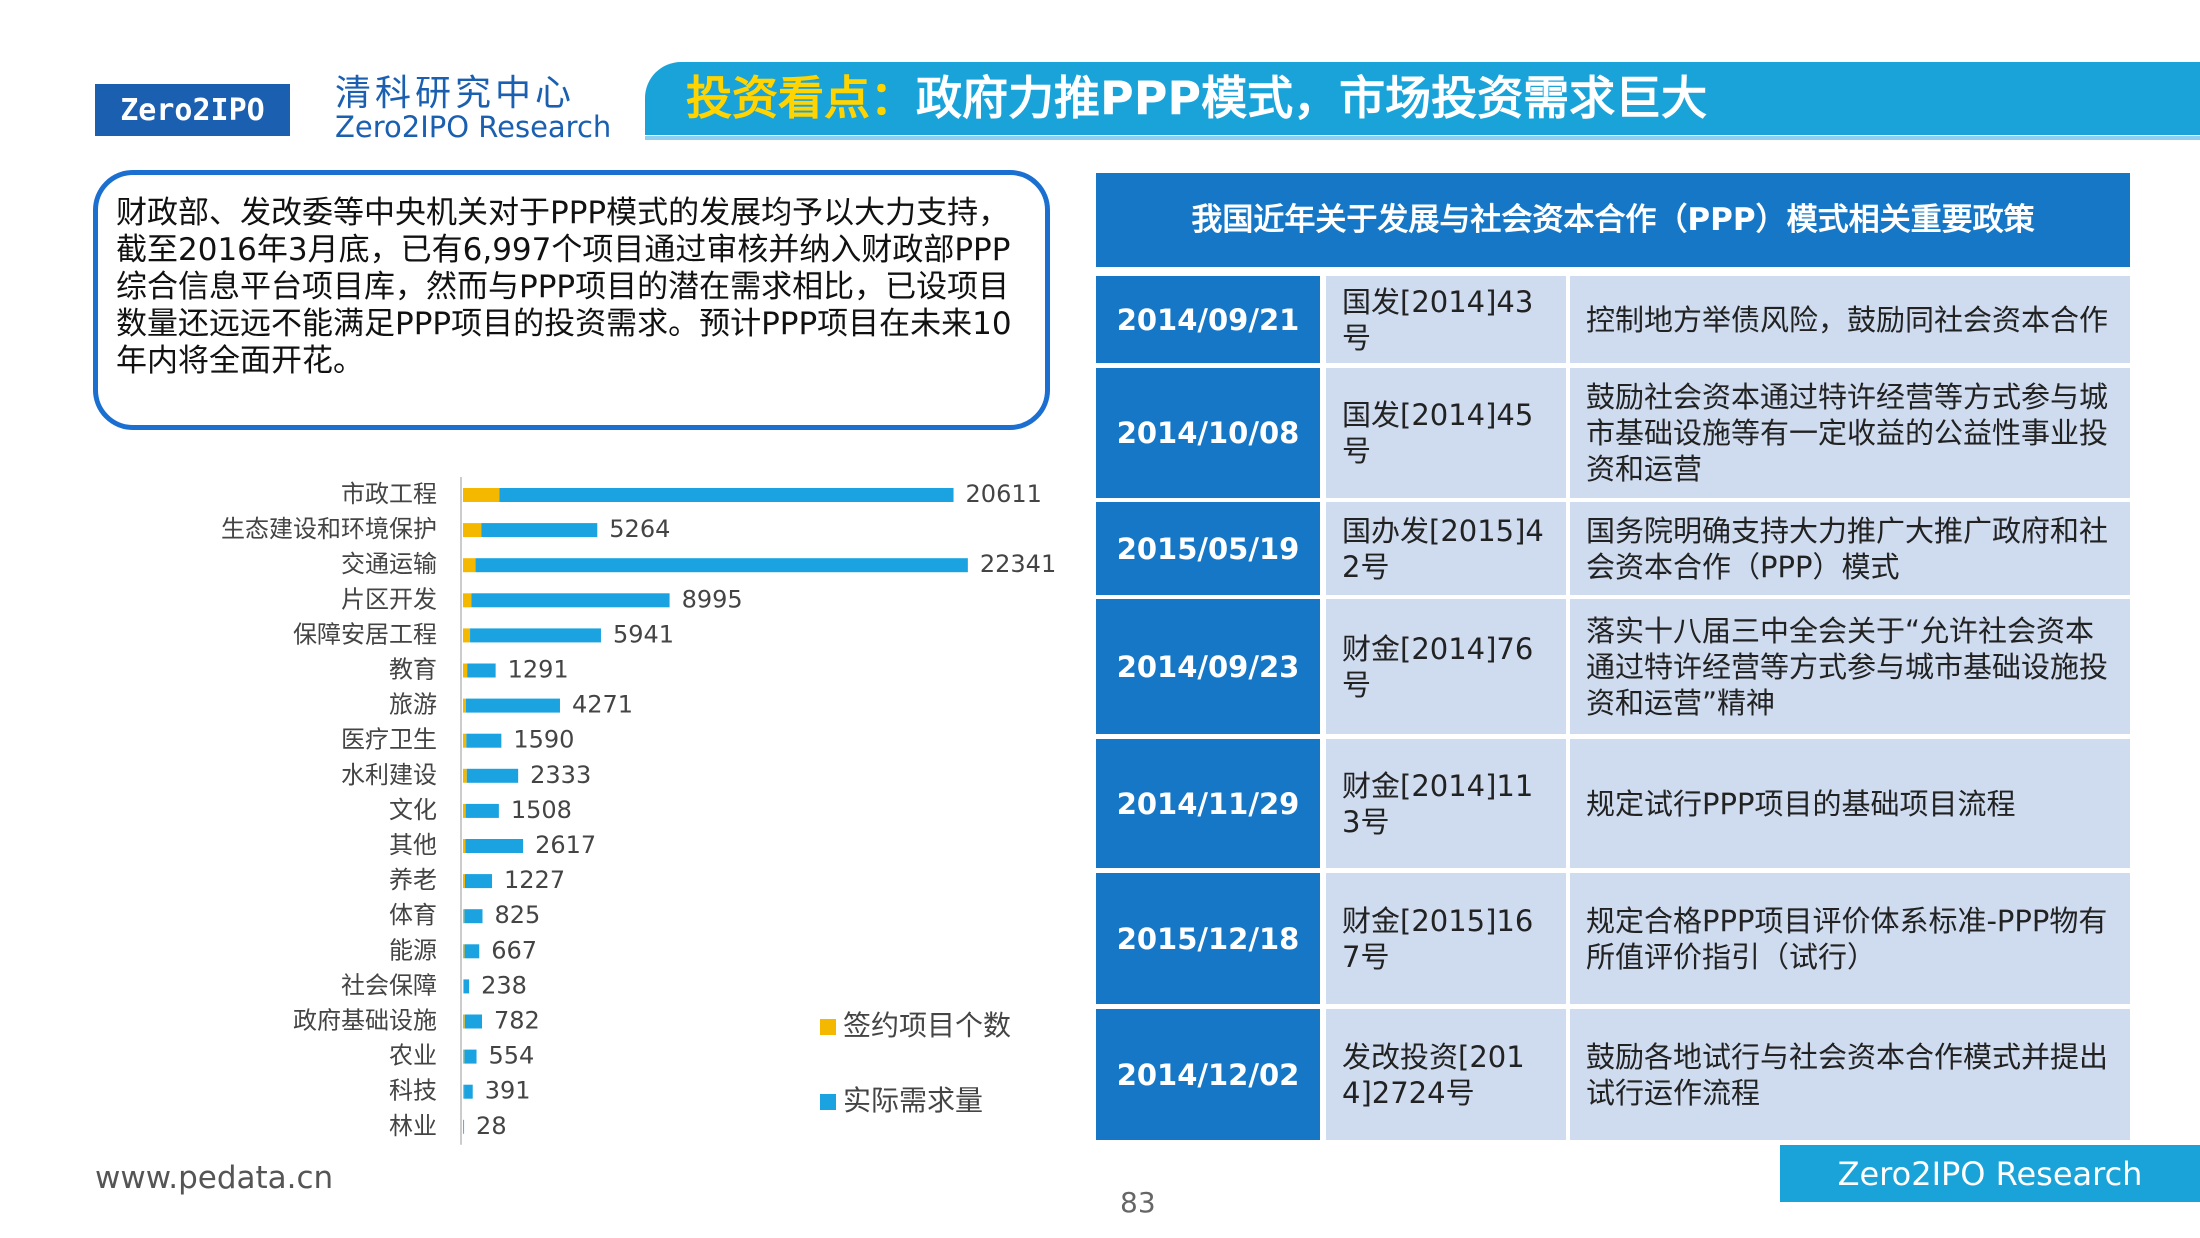 The height and width of the screenshot is (1238, 2200). Describe the element at coordinates (1850, 548) in the screenshot. I see `policy-desc: 国务院明确支持大力推广大推广政府和社会资本合作（PPP）模式` at that location.